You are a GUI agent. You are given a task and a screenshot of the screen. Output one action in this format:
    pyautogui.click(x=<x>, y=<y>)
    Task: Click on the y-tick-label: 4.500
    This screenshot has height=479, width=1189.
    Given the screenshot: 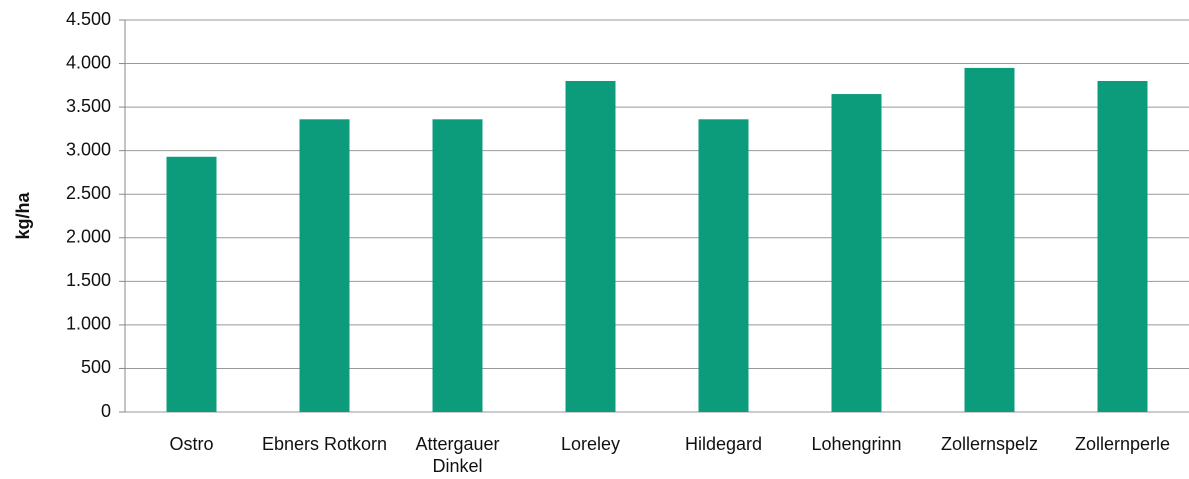 What is the action you would take?
    pyautogui.click(x=88, y=19)
    